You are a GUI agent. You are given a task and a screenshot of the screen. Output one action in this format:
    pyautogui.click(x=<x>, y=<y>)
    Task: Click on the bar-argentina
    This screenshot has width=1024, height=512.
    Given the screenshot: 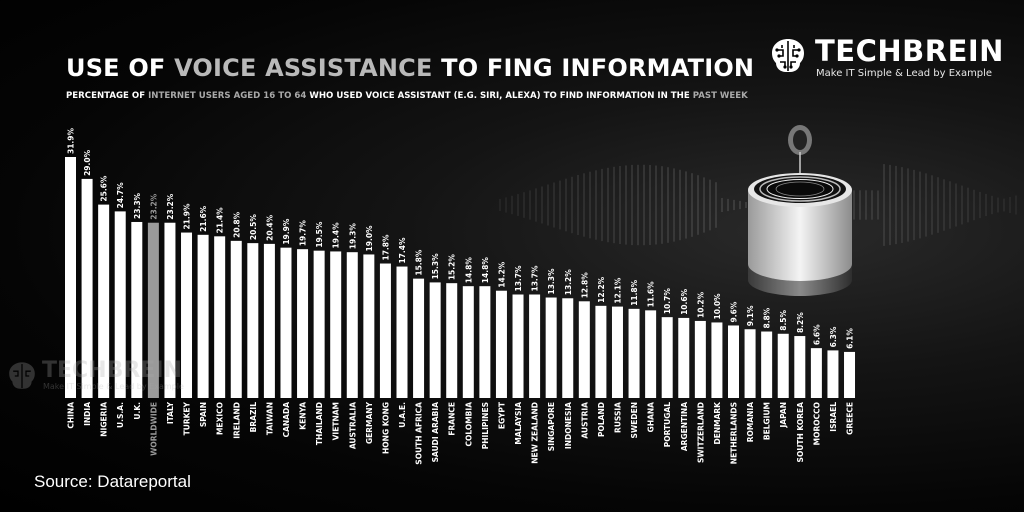 What is the action you would take?
    pyautogui.click(x=684, y=357)
    